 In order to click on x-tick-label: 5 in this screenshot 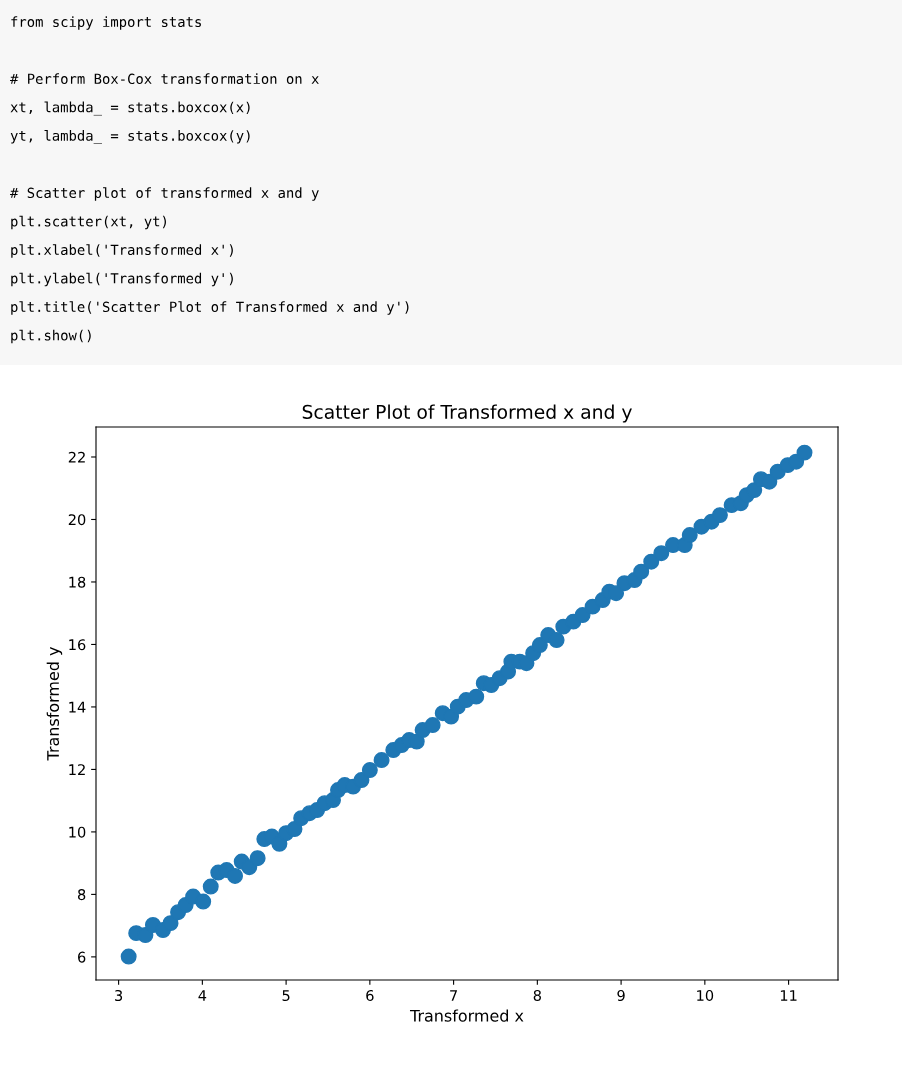, I will do `click(286, 996)`.